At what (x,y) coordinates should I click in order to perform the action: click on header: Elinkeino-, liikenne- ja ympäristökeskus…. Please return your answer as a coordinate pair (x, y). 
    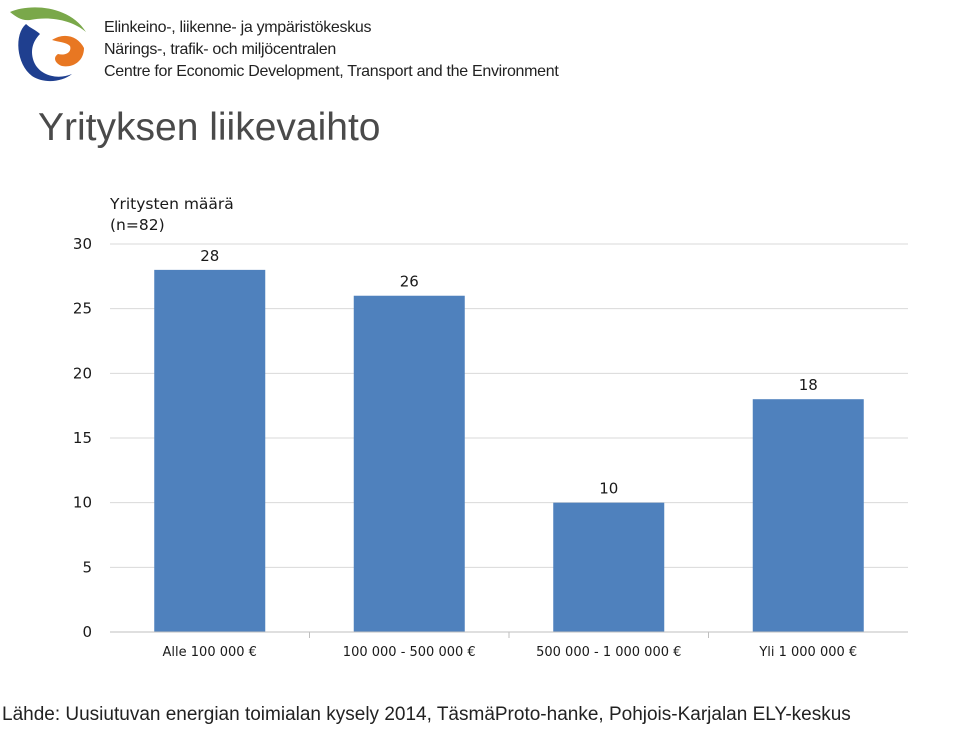
    Looking at the image, I should click on (480, 45).